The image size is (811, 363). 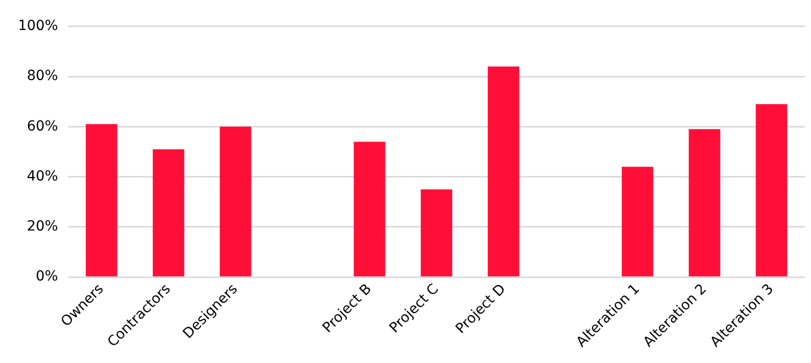 What do you see at coordinates (47, 276) in the screenshot?
I see `y-tick-label: 0%` at bounding box center [47, 276].